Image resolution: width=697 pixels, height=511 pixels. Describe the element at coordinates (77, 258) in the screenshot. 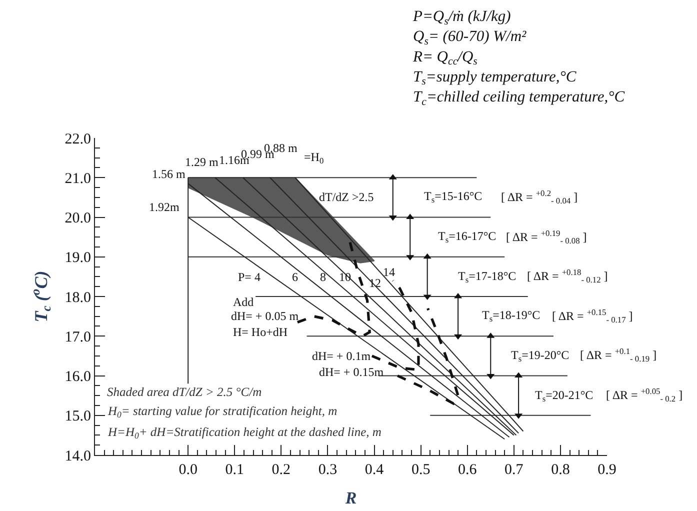

I see `y-tick-label: 19.0` at that location.